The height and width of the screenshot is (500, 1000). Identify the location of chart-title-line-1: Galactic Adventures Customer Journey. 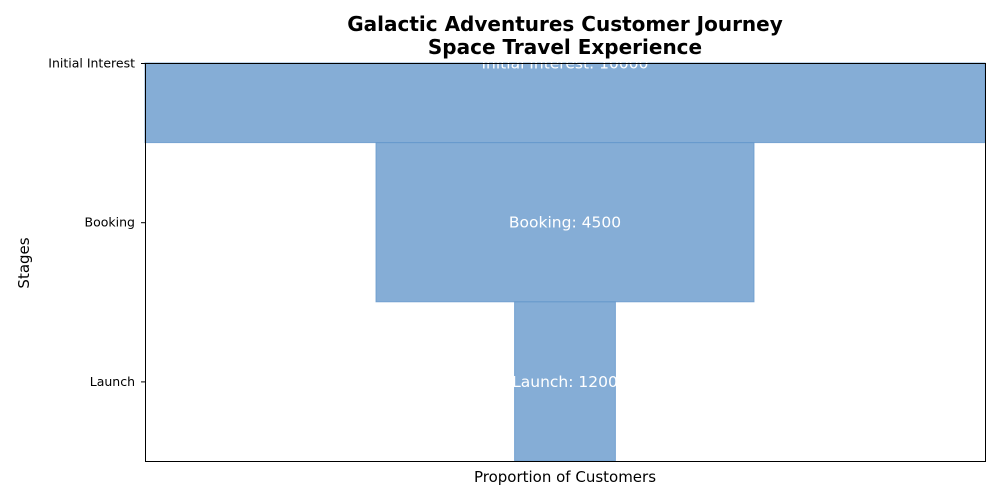
(565, 24).